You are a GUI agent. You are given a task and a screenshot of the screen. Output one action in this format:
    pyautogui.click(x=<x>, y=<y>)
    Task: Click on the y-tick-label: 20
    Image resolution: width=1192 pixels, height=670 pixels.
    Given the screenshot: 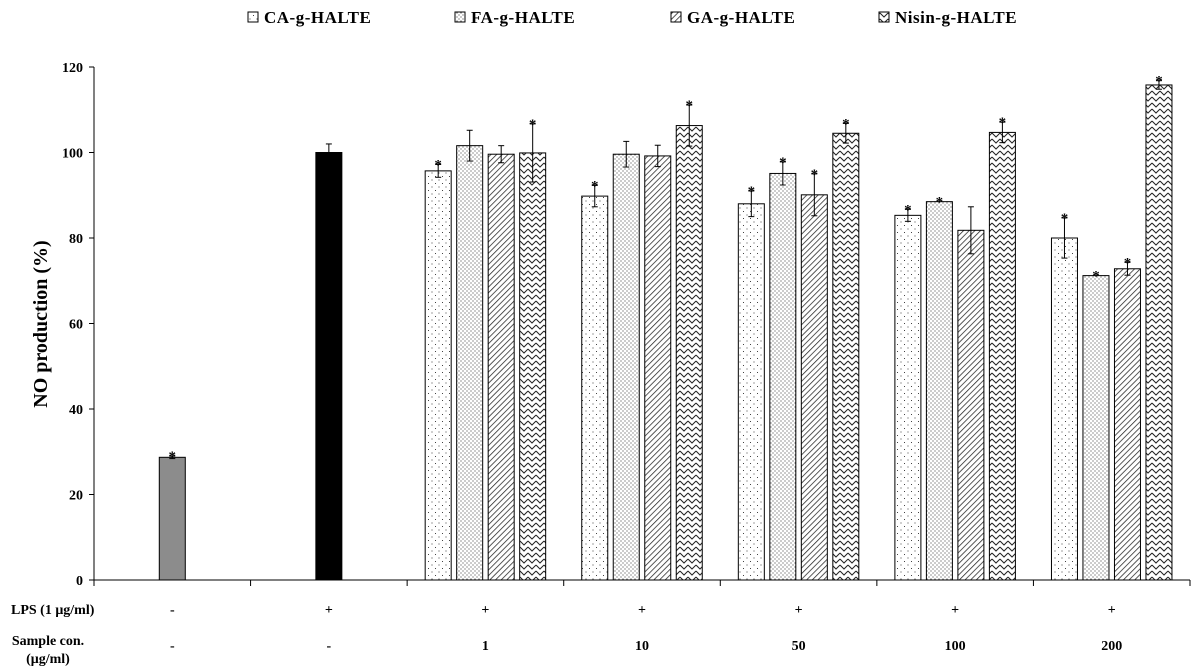 What is the action you would take?
    pyautogui.click(x=76, y=496)
    